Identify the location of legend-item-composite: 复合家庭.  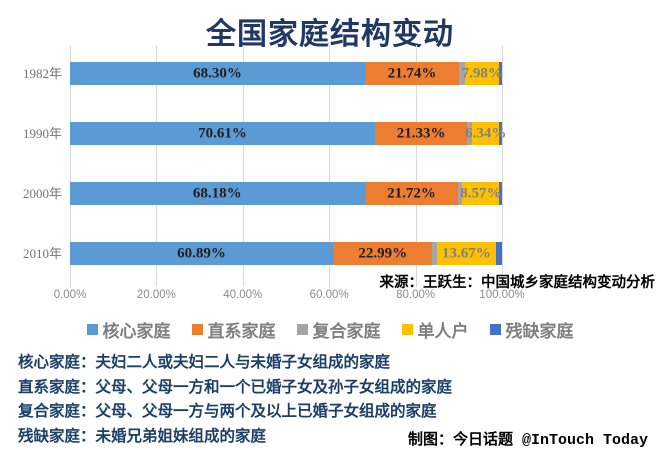
(338, 329).